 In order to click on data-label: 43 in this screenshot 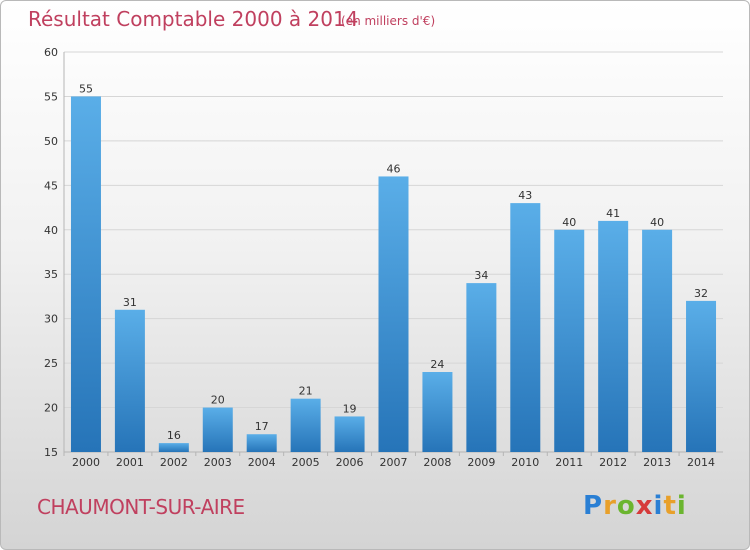, I will do `click(525, 195)`.